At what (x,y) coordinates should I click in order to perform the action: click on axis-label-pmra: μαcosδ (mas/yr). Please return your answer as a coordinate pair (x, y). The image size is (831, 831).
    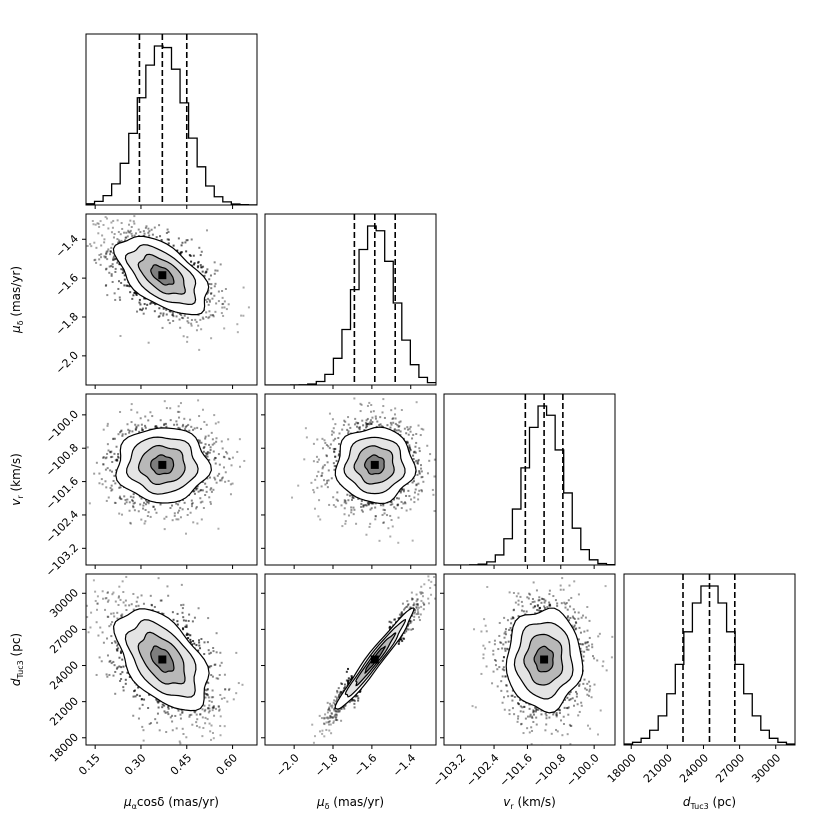
    Looking at the image, I should click on (171, 803).